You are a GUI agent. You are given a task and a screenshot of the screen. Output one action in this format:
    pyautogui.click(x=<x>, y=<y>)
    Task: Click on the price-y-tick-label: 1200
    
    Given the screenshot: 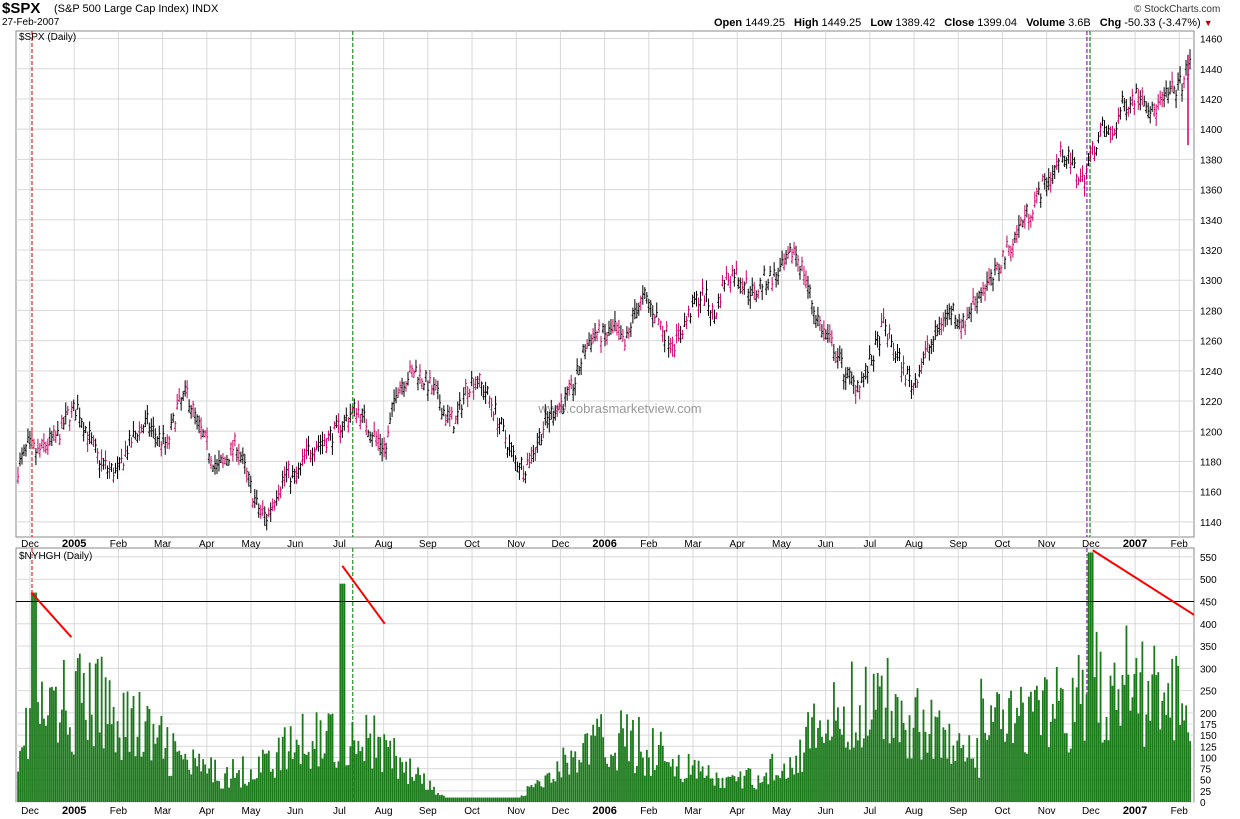 What is the action you would take?
    pyautogui.click(x=1211, y=432)
    